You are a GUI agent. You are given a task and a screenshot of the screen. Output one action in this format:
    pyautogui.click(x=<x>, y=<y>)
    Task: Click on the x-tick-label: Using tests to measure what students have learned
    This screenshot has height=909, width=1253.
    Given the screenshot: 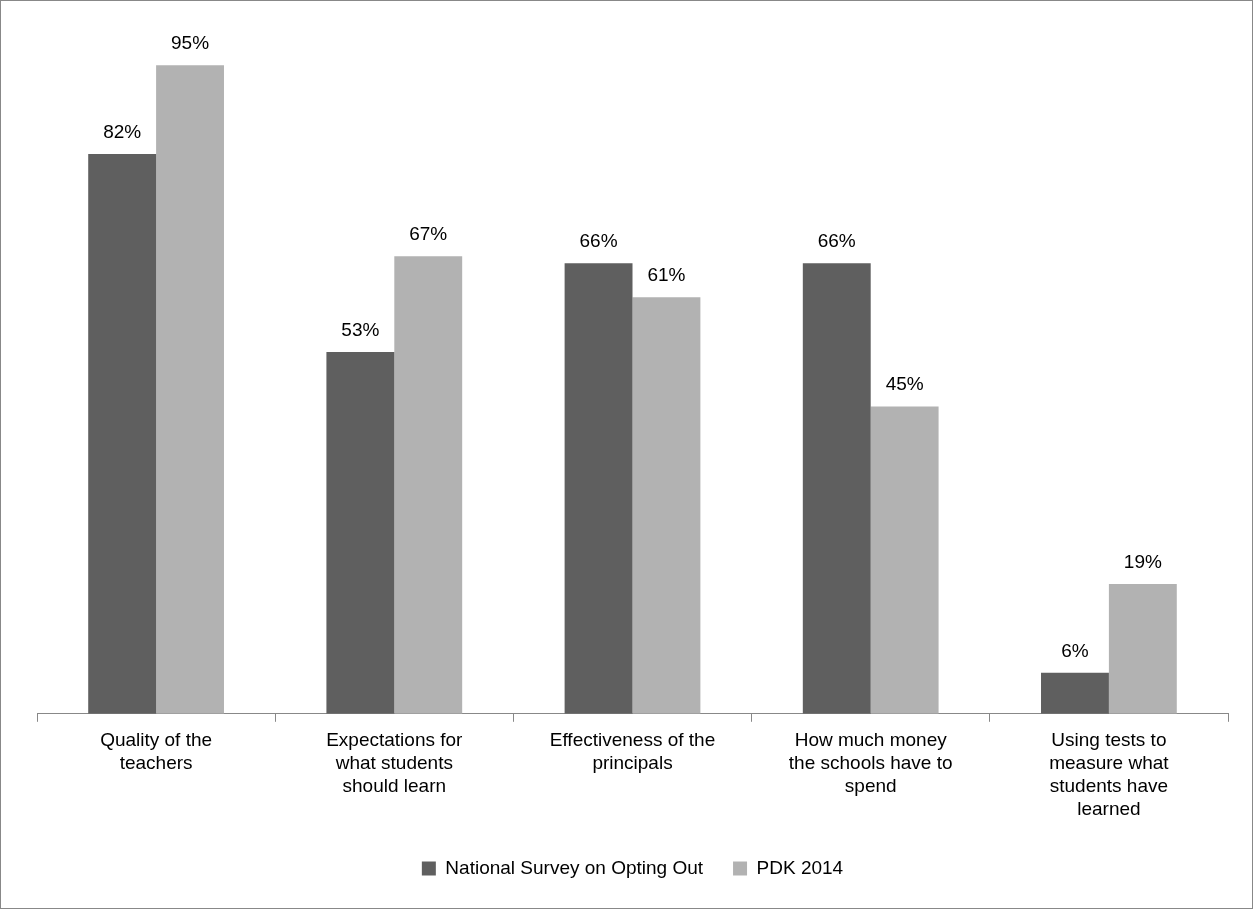 What is the action you would take?
    pyautogui.click(x=1109, y=774)
    